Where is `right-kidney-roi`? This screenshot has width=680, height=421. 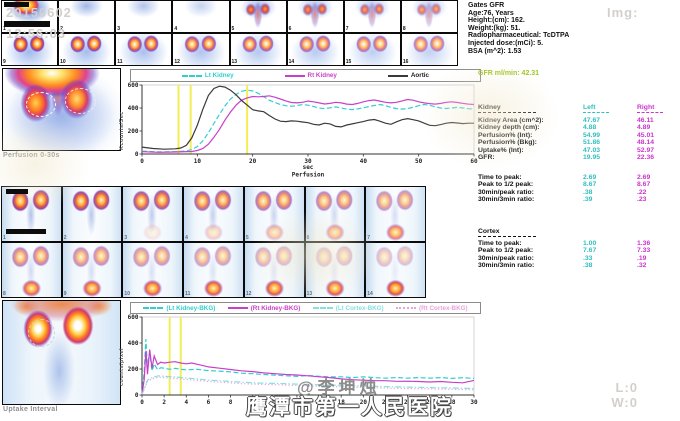
right-kidney-roi is located at coordinates (81, 101).